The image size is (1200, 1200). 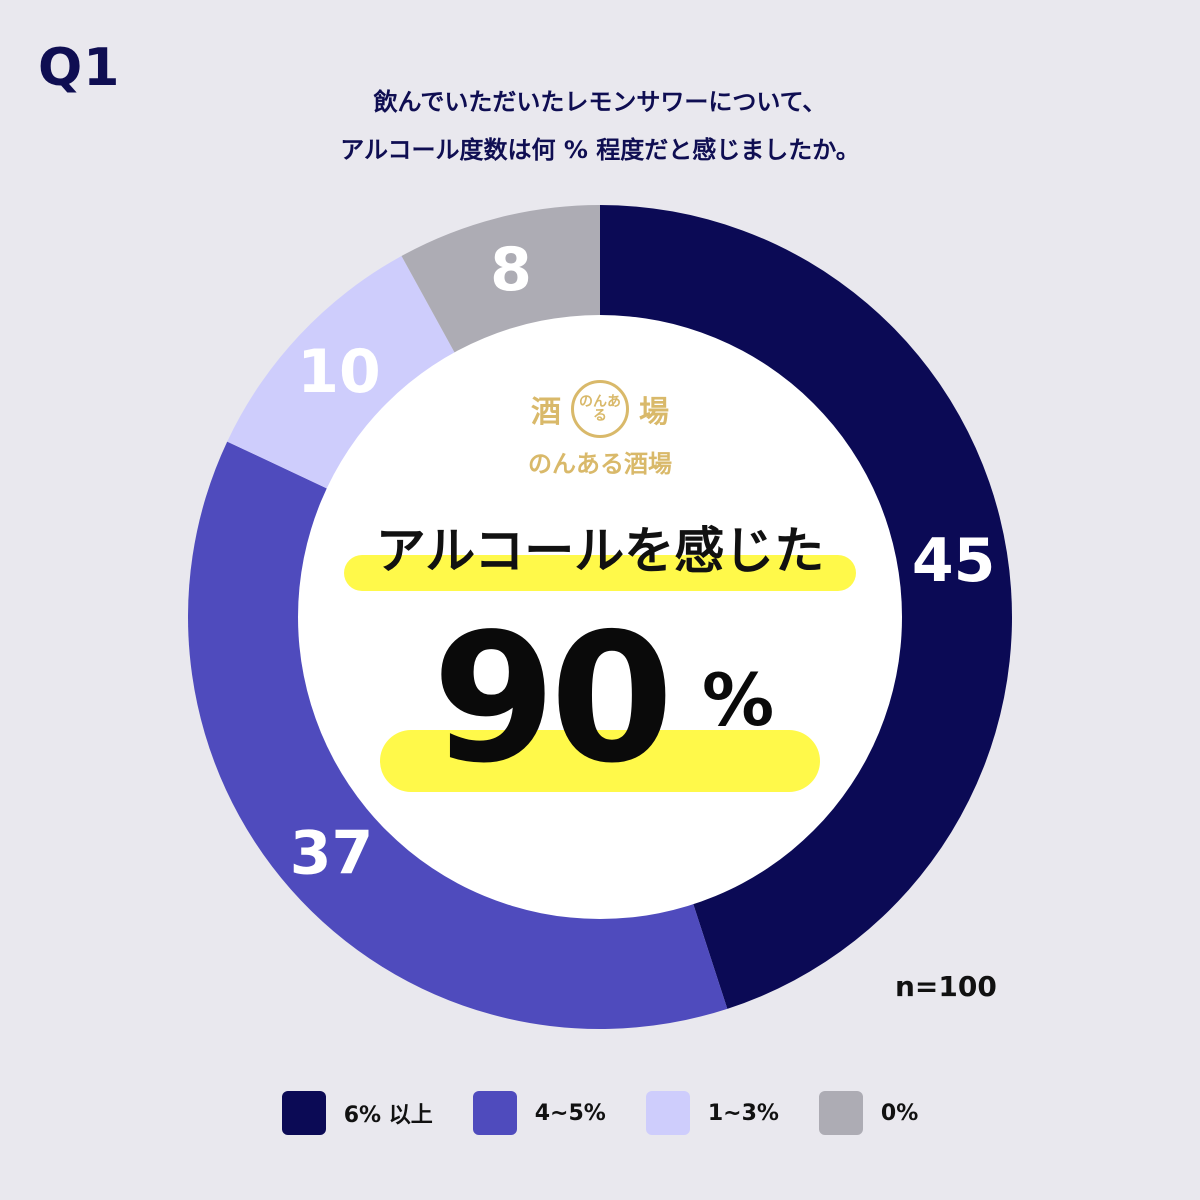 I want to click on big-stat-number: 90, so click(x=553, y=698).